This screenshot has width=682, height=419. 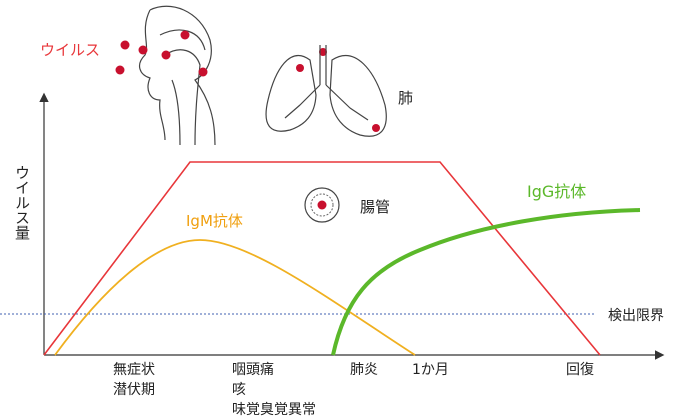 I want to click on y-axis-label: ウイルス量, so click(x=22, y=202).